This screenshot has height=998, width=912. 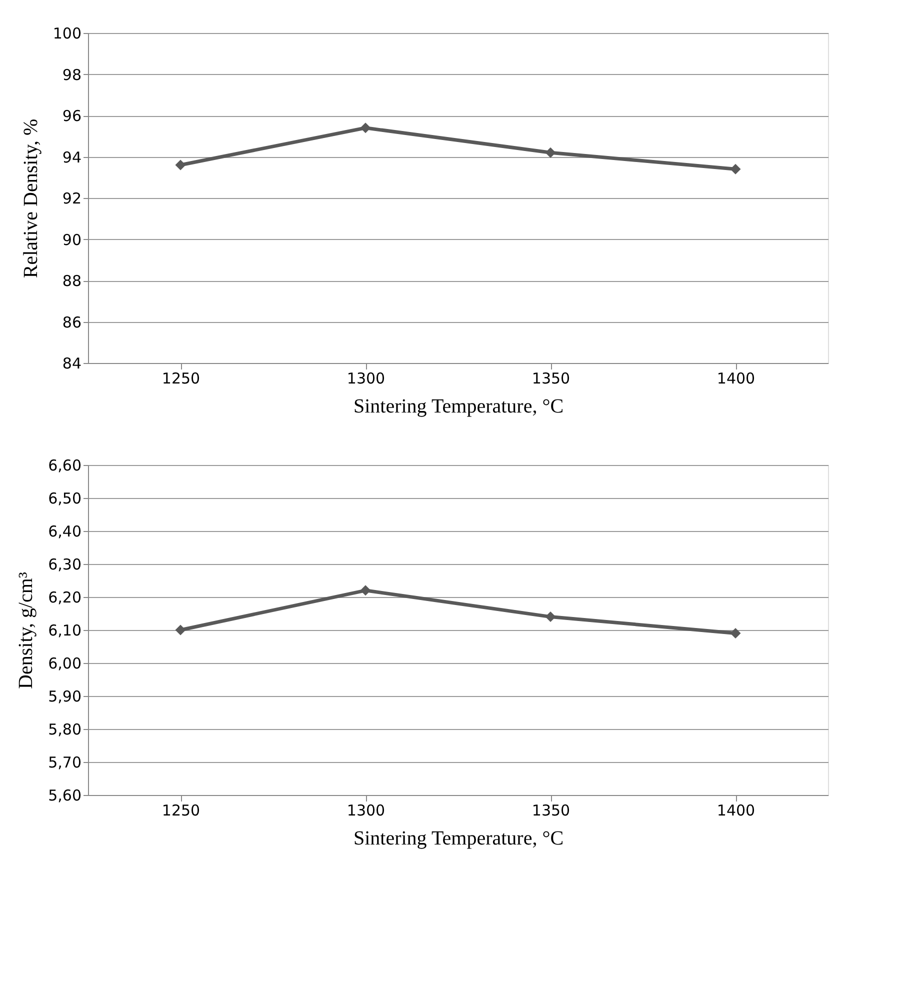 I want to click on y-tick-label: 84, so click(x=72, y=363).